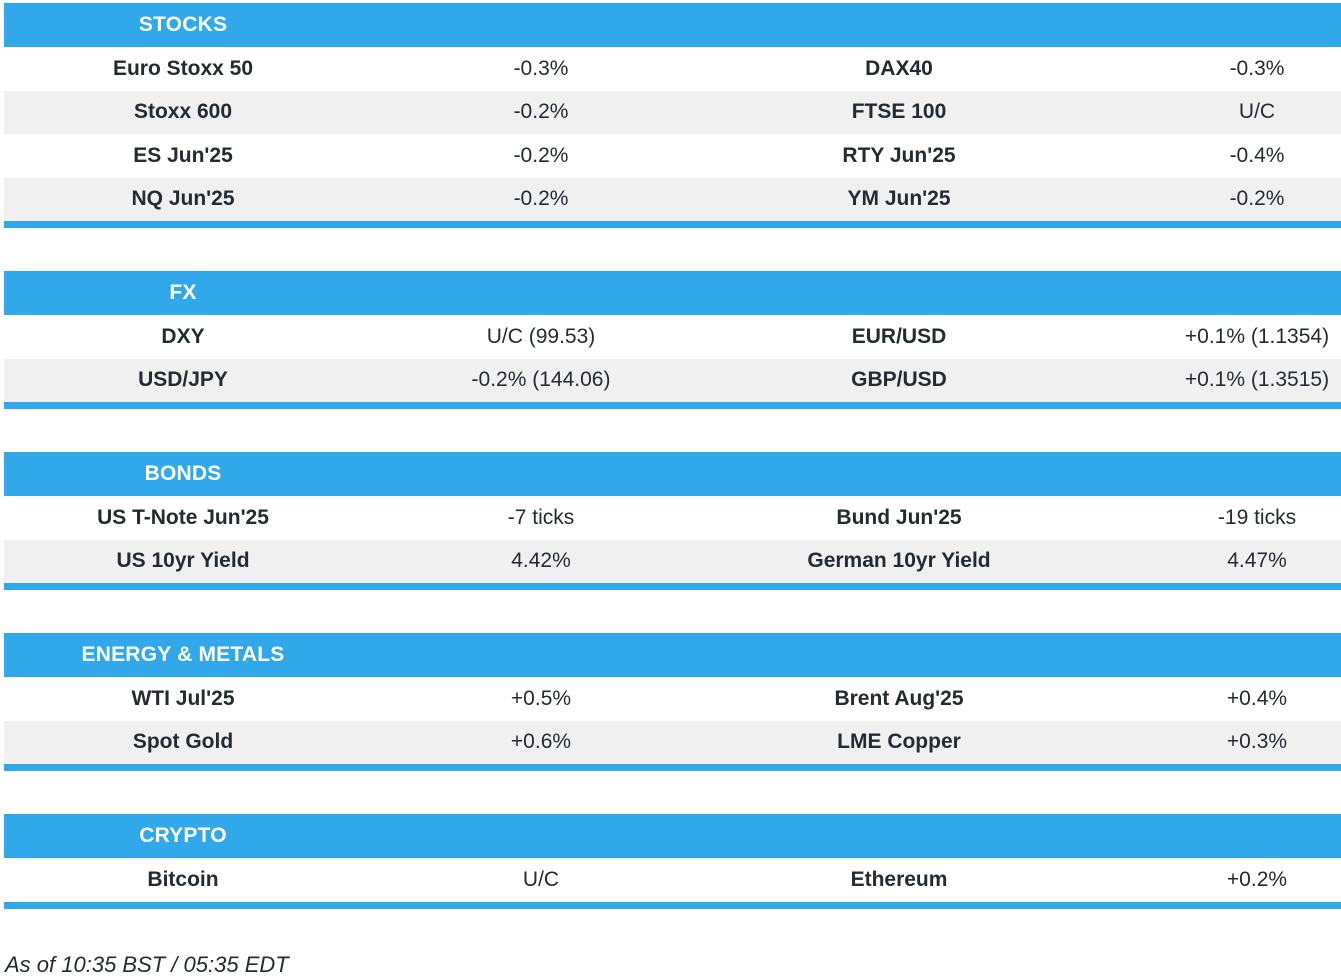 Image resolution: width=1341 pixels, height=978 pixels. Describe the element at coordinates (899, 199) in the screenshot. I see `instrument-name: YM Jun'25` at that location.